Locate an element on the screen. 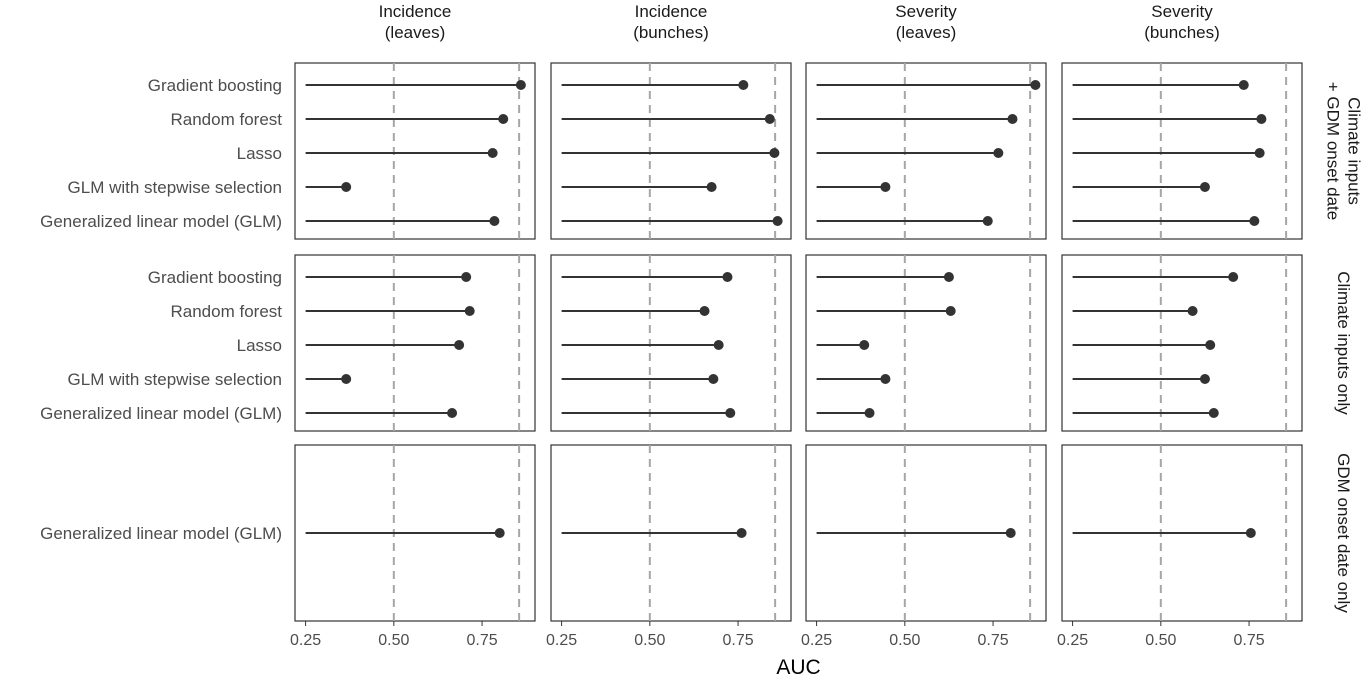 The image size is (1369, 678). column-strip-label: Severity (leaves) is located at coordinates (926, 22).